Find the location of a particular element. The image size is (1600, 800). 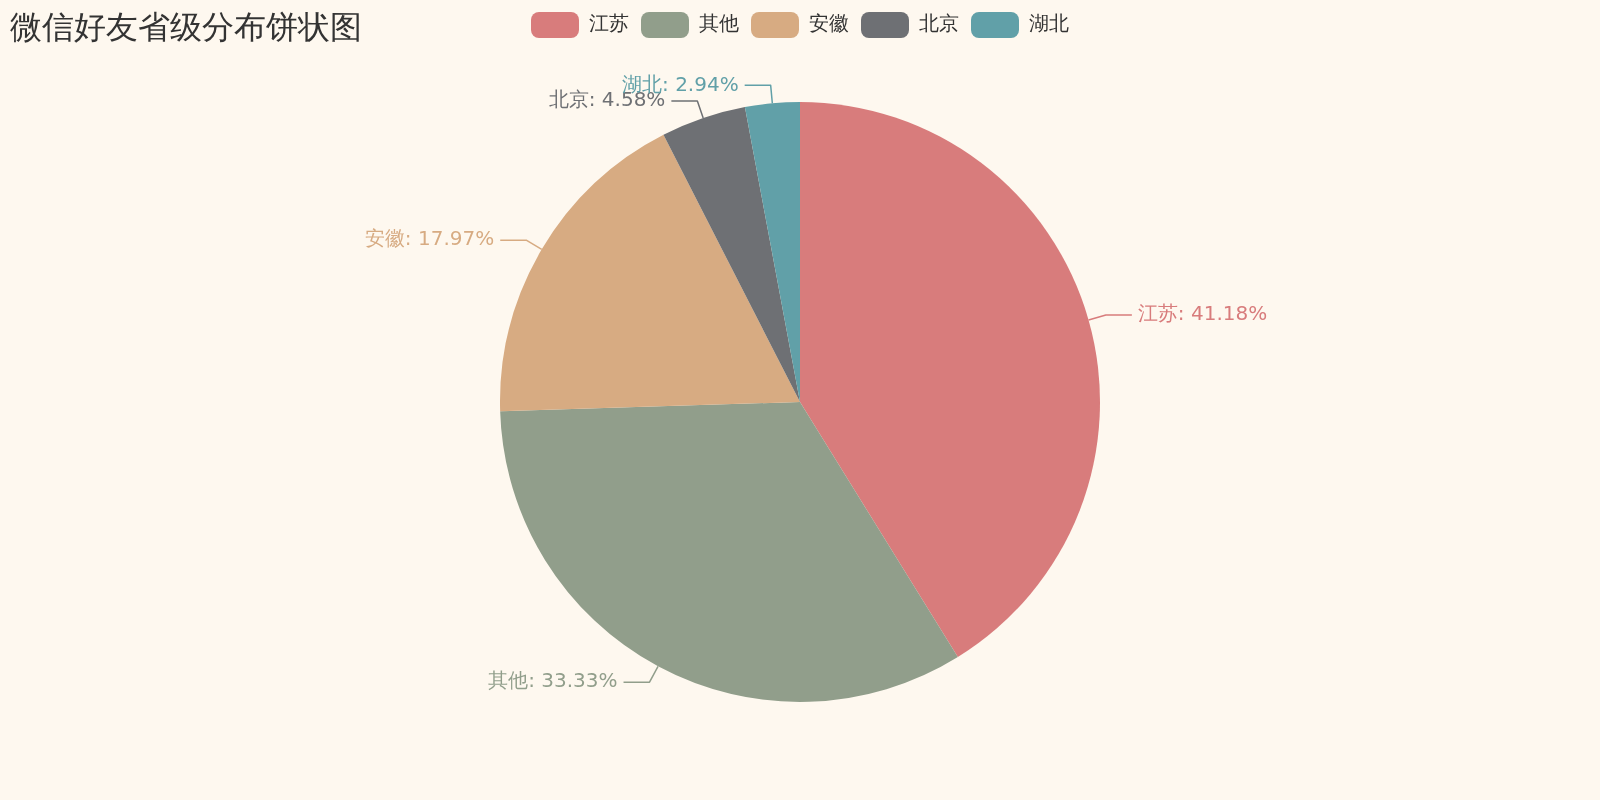

legend-label: 安徽 is located at coordinates (829, 23).